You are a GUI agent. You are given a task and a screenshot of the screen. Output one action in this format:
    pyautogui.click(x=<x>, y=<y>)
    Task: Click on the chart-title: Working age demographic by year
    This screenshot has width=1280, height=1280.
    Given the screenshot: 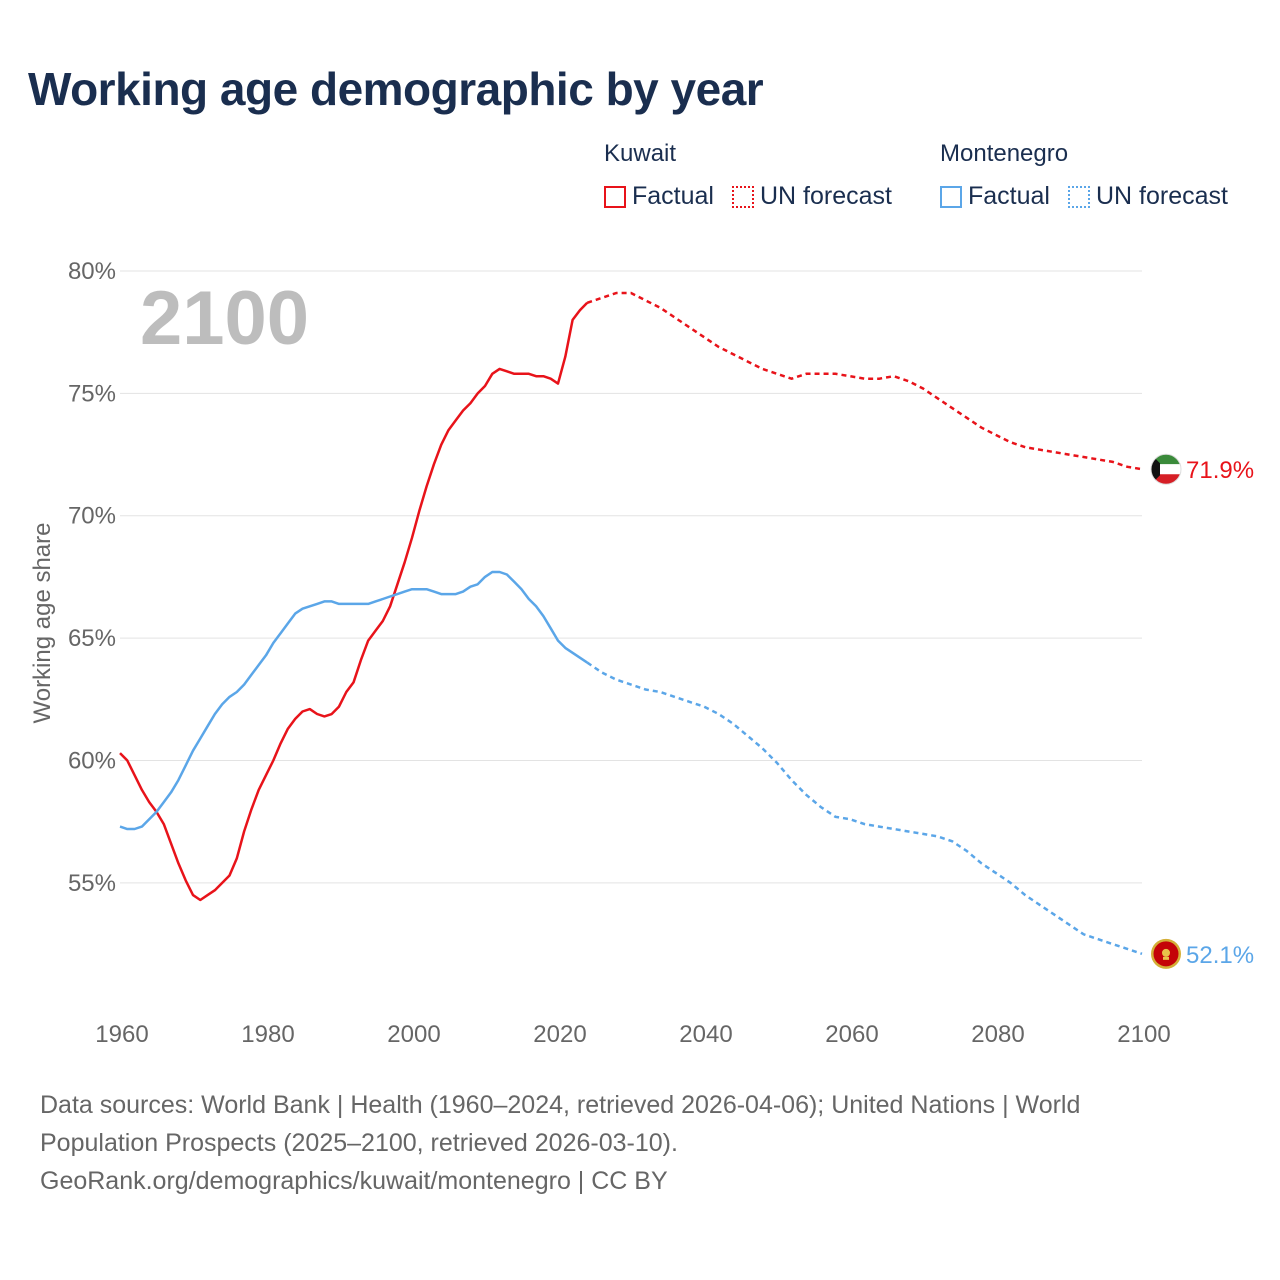 What is the action you would take?
    pyautogui.click(x=396, y=89)
    